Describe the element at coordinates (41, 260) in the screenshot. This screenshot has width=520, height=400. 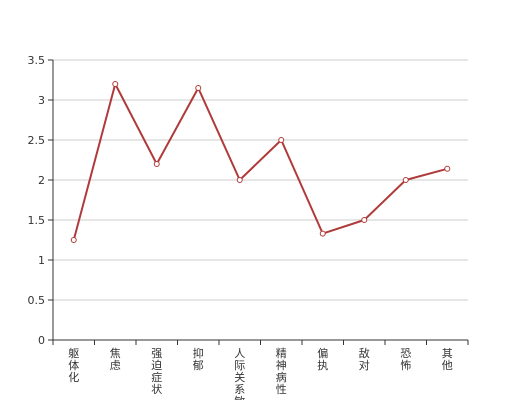
I see `y-tick-label: 1` at that location.